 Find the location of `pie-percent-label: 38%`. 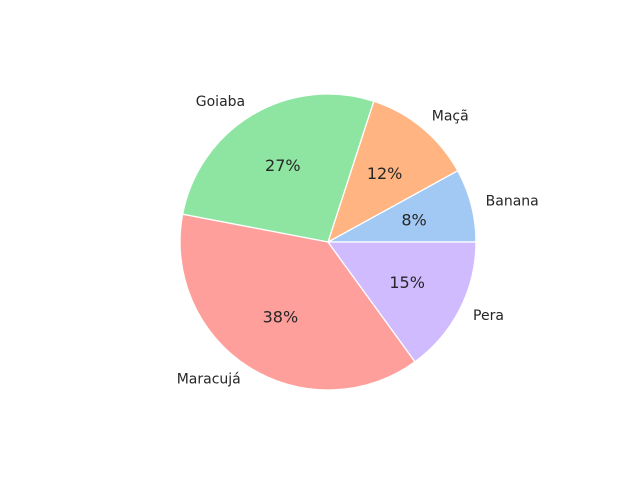

pie-percent-label: 38% is located at coordinates (281, 316).